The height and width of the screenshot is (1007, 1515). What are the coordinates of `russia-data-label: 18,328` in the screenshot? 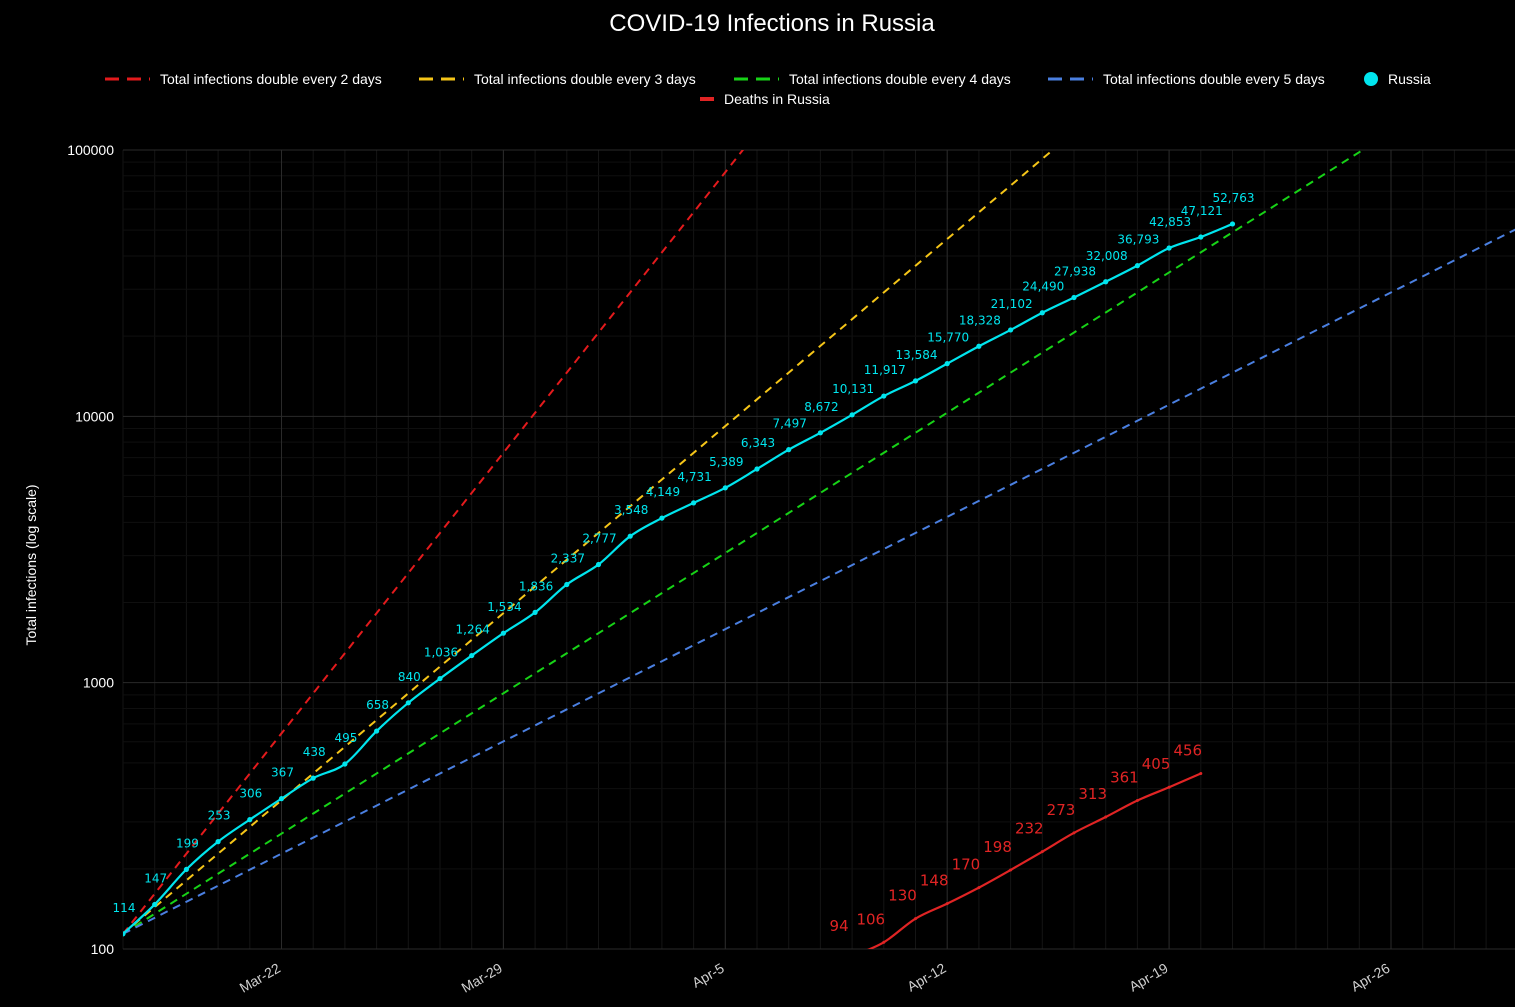 It's located at (980, 320).